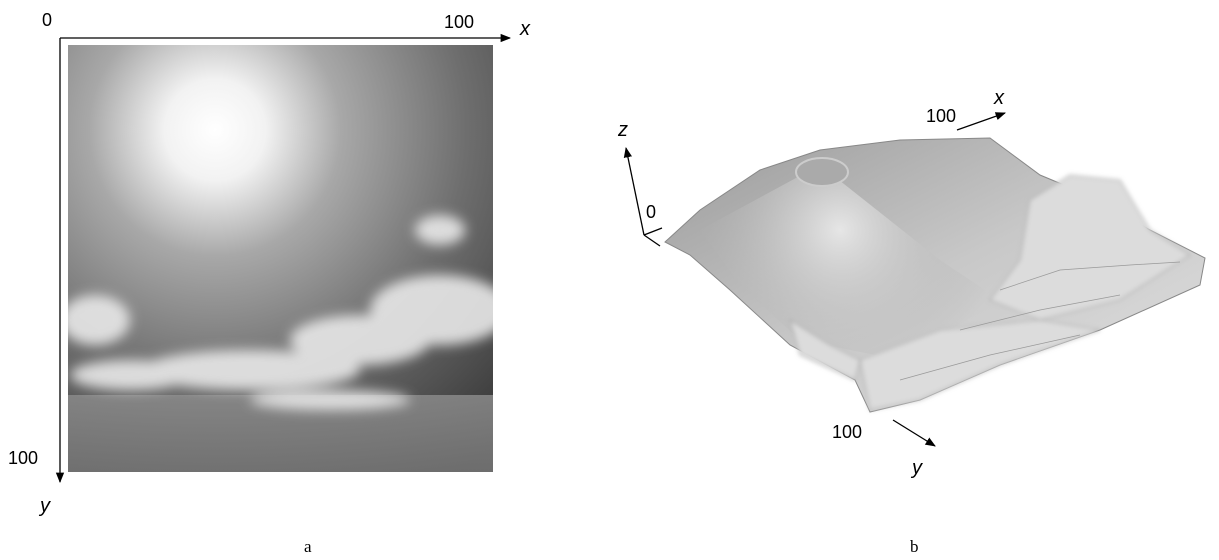 The height and width of the screenshot is (560, 1219). What do you see at coordinates (914, 546) in the screenshot?
I see `caption: b` at bounding box center [914, 546].